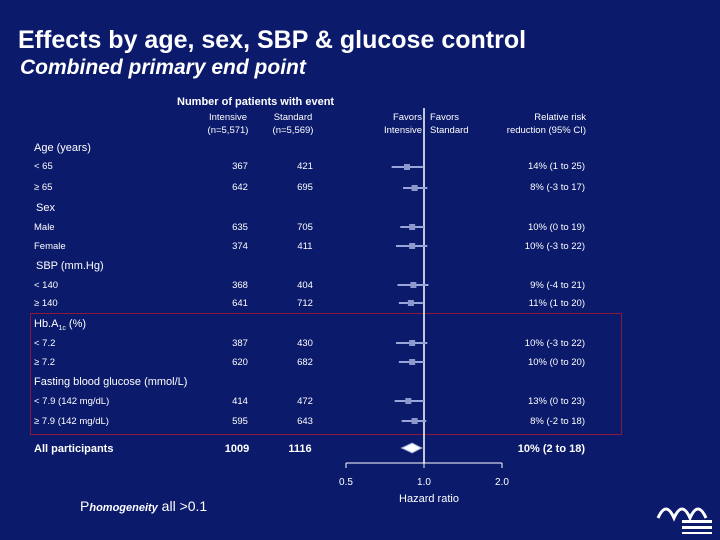  What do you see at coordinates (305, 227) in the screenshot?
I see `row-standard-count: 705` at bounding box center [305, 227].